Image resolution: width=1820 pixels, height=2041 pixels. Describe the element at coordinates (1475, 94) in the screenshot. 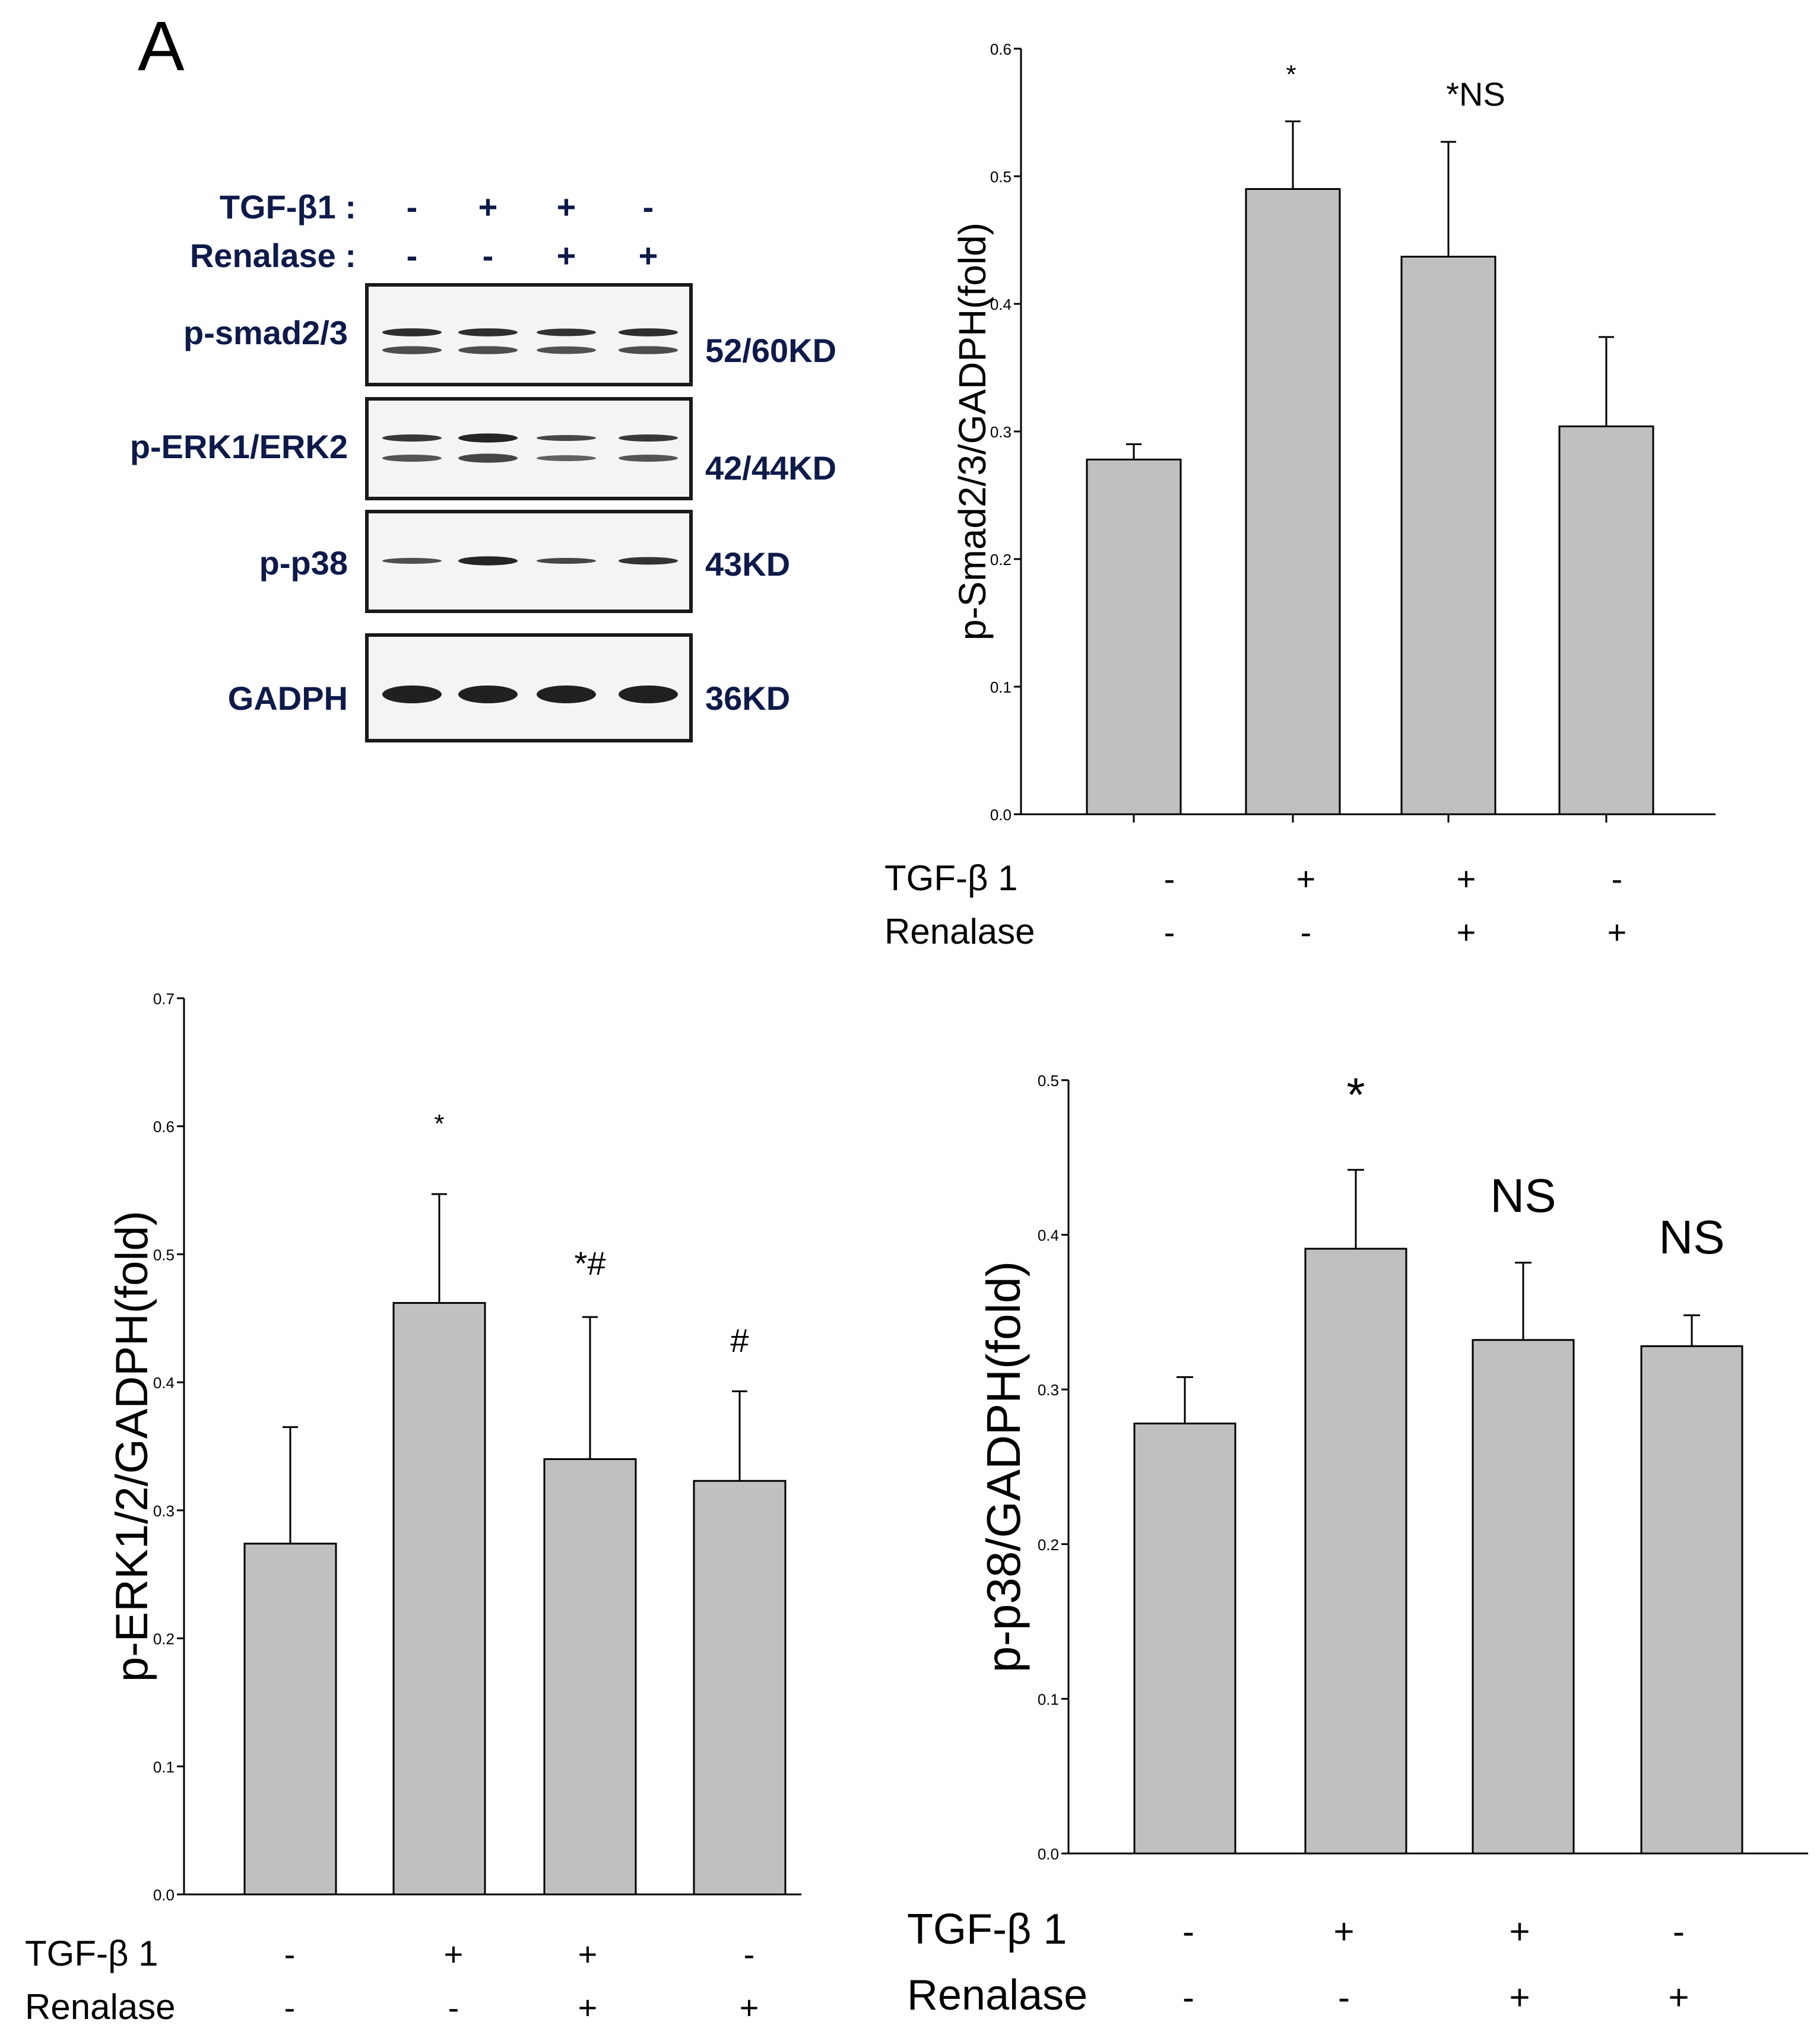

I see `significance-annotation: *NS` at that location.